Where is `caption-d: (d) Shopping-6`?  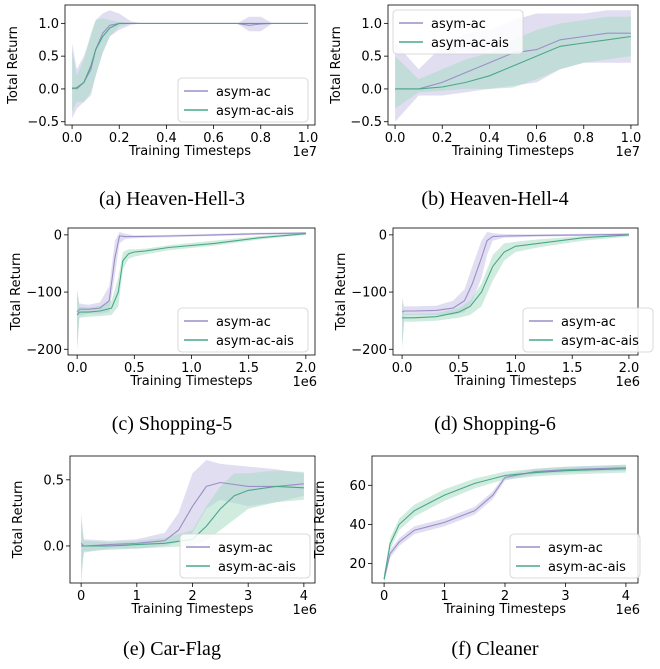
caption-d: (d) Shopping-6 is located at coordinates (495, 424).